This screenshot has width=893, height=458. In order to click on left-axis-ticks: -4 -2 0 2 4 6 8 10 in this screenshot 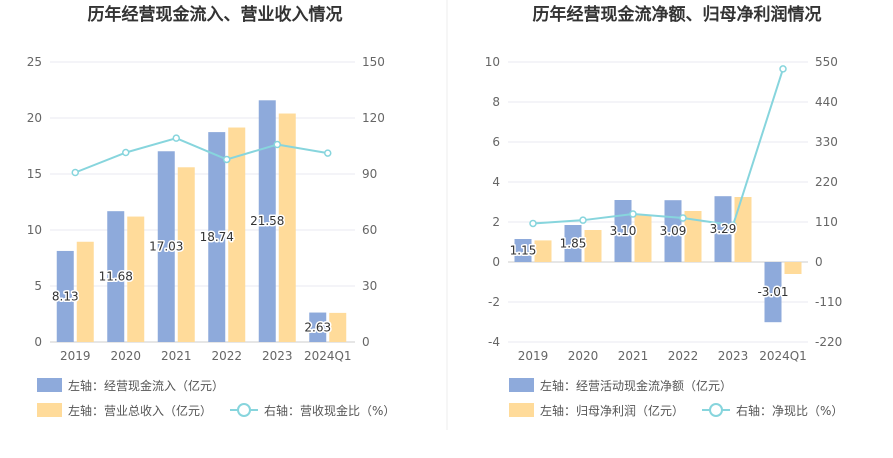, I will do `click(492, 202)`.